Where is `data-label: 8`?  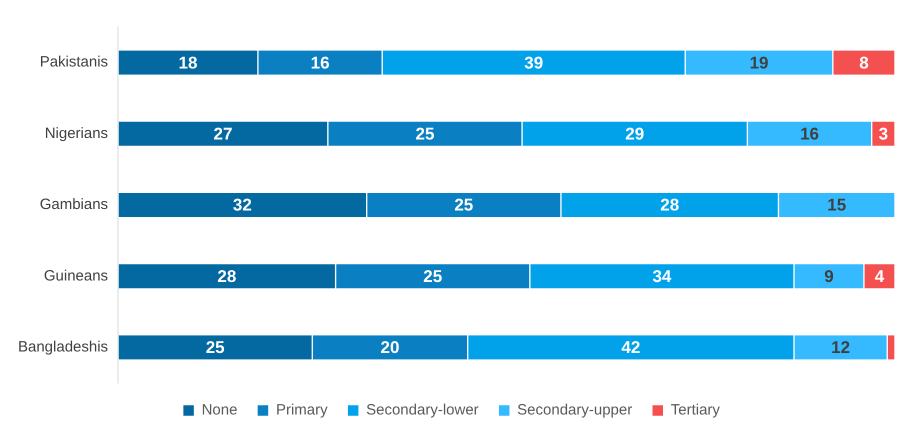 data-label: 8 is located at coordinates (864, 62).